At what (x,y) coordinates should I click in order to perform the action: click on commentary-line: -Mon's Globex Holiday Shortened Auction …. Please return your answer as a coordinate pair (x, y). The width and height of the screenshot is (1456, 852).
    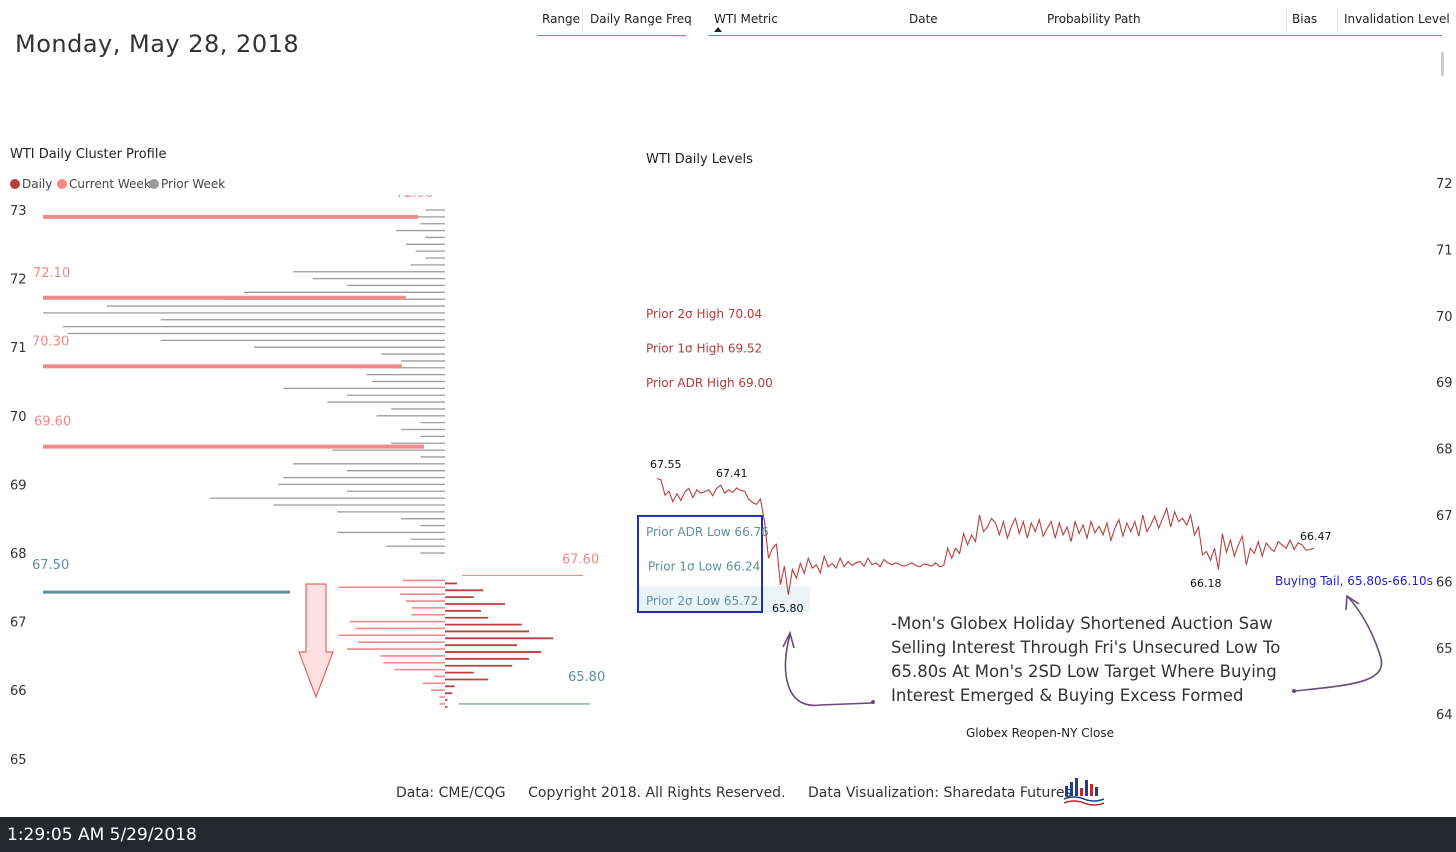
    Looking at the image, I should click on (1082, 623).